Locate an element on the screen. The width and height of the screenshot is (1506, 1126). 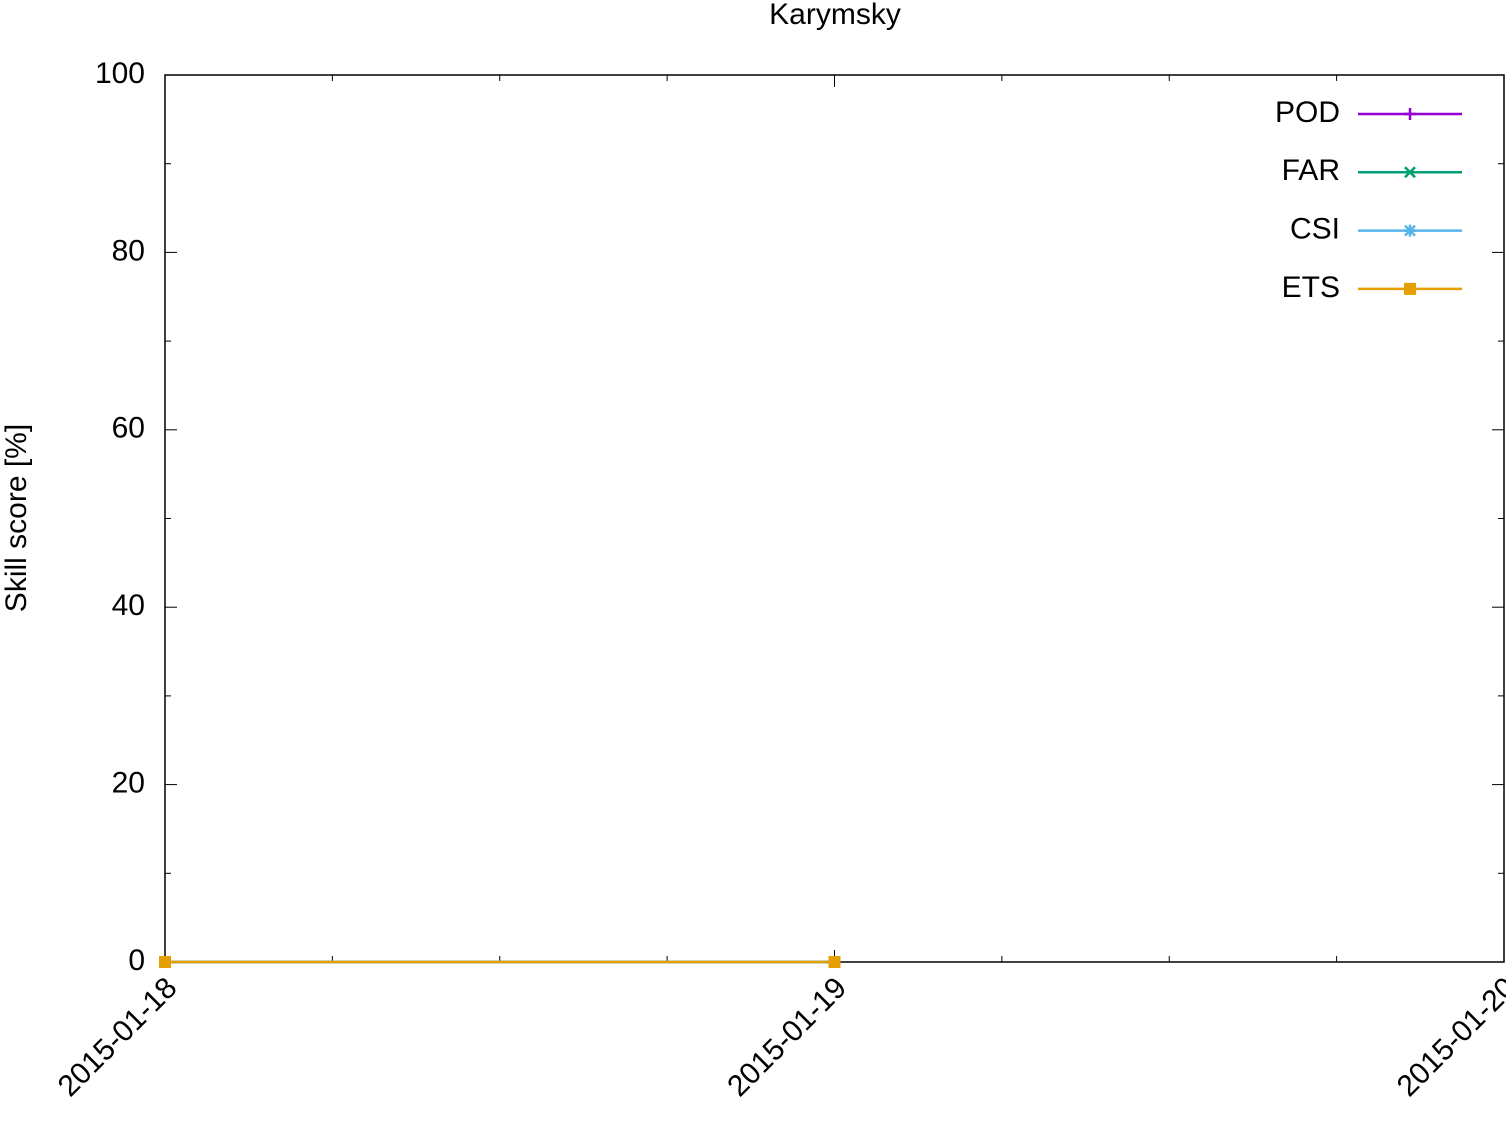
legend-label: POD is located at coordinates (1307, 112).